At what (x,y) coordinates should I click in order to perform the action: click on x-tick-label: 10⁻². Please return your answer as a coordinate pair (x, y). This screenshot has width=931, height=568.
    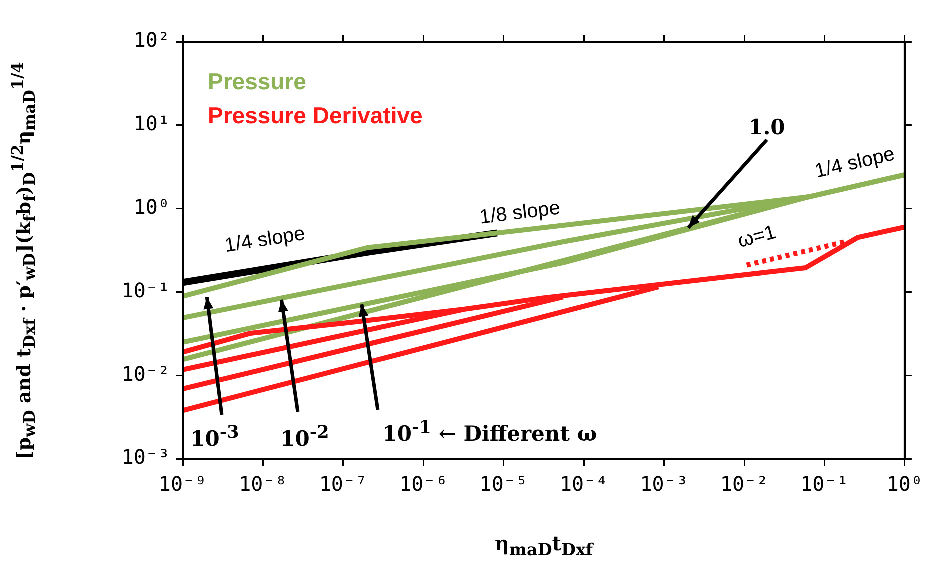
    Looking at the image, I should click on (744, 484).